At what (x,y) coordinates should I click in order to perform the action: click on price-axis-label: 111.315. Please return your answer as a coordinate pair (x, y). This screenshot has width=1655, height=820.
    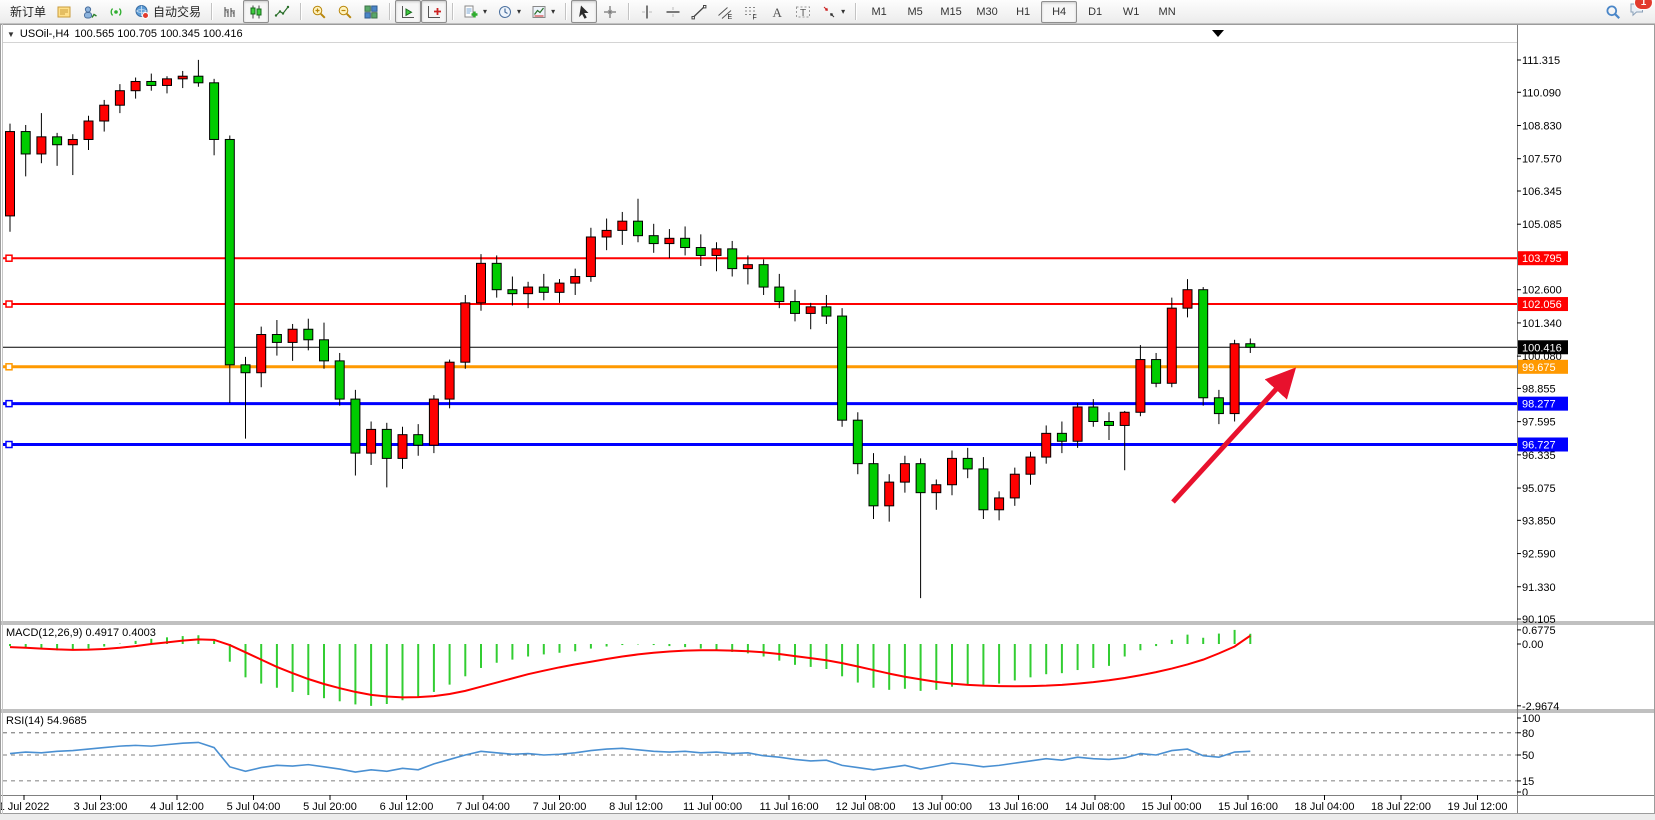
    Looking at the image, I should click on (1541, 61).